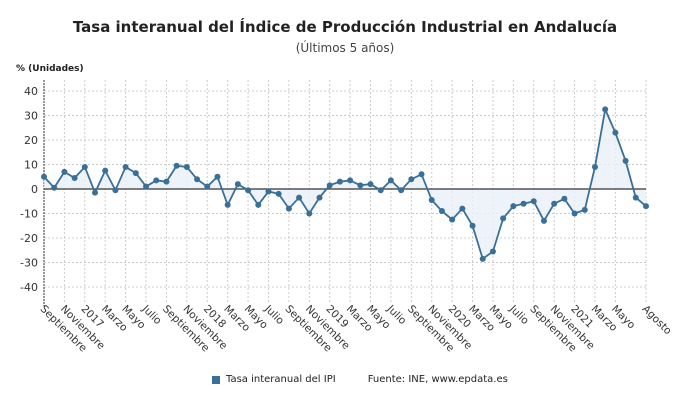 This screenshot has height=406, width=690. What do you see at coordinates (216, 379) in the screenshot?
I see `legend-swatch` at bounding box center [216, 379].